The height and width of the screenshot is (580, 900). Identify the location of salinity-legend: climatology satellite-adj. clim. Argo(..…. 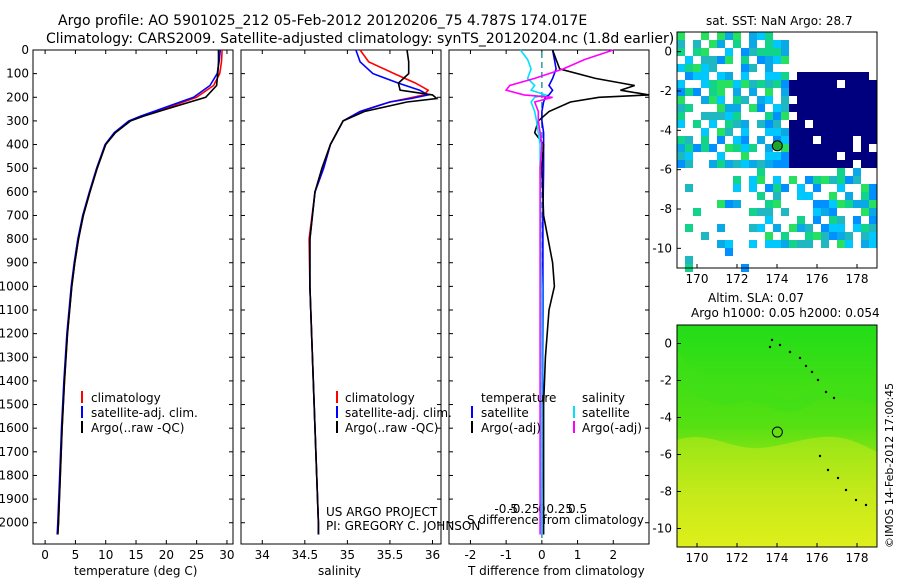
(394, 413).